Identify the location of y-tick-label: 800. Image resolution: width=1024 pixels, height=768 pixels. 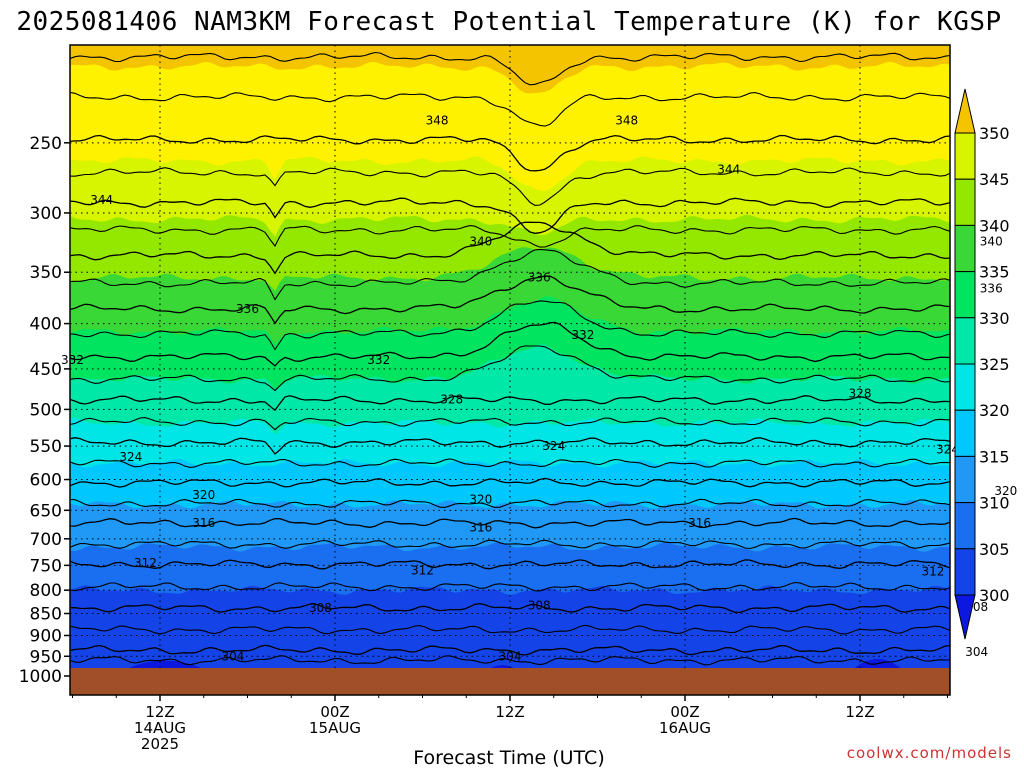
(46, 591).